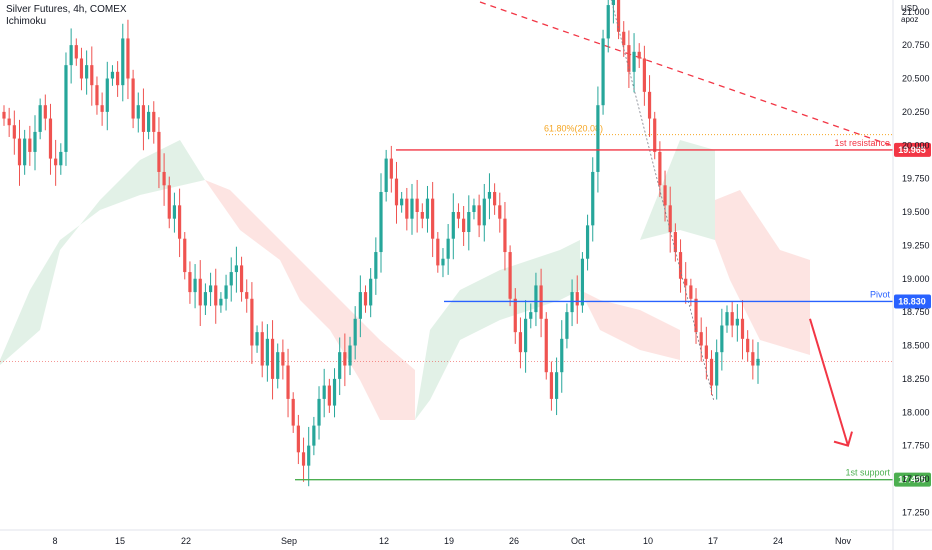 The image size is (932, 550). I want to click on level-name: Pivot, so click(880, 294).